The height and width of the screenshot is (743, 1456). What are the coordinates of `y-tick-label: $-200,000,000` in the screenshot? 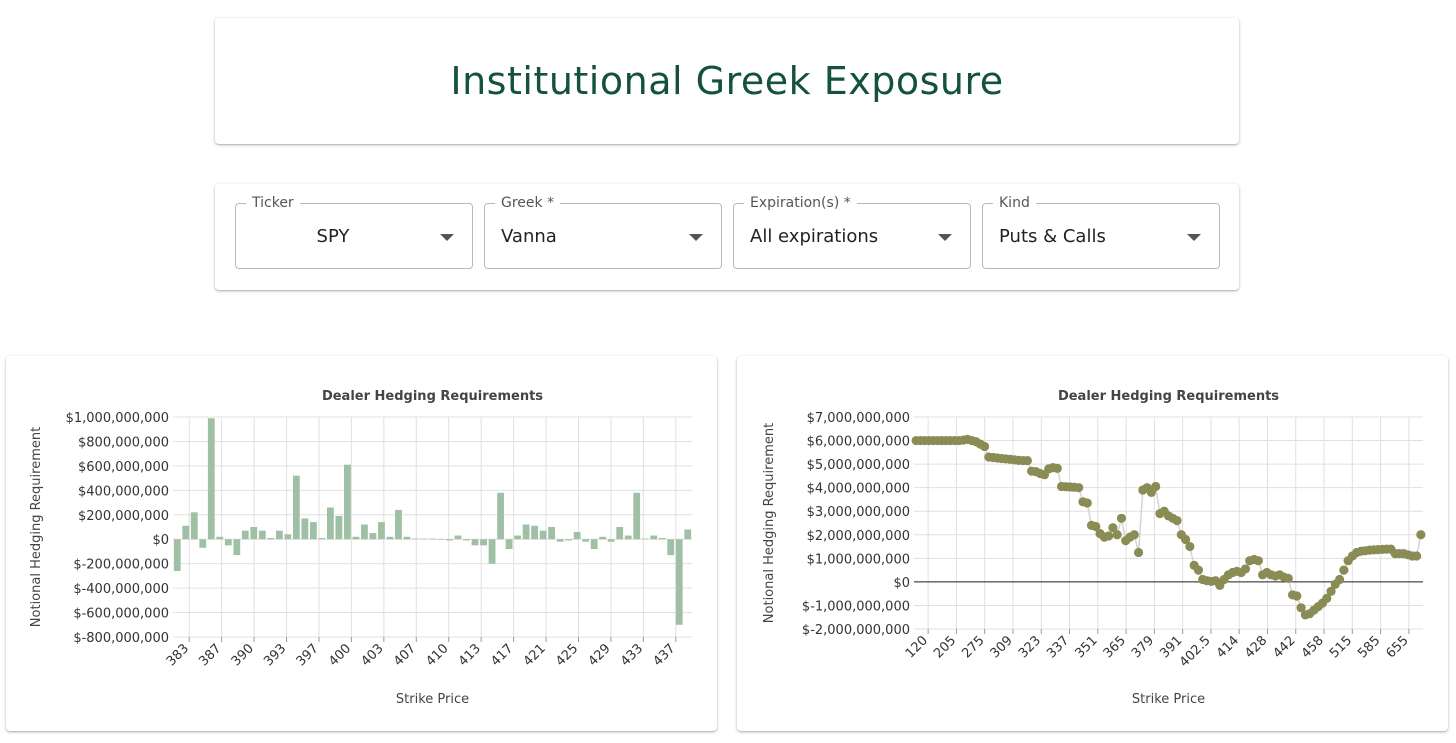 It's located at (121, 565).